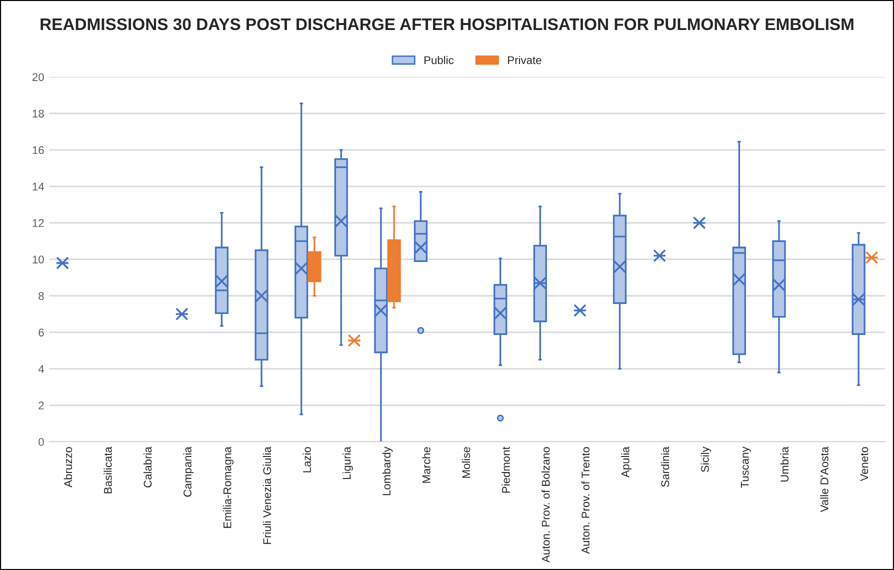 The height and width of the screenshot is (570, 894). I want to click on y-tick-label: 16, so click(38, 150).